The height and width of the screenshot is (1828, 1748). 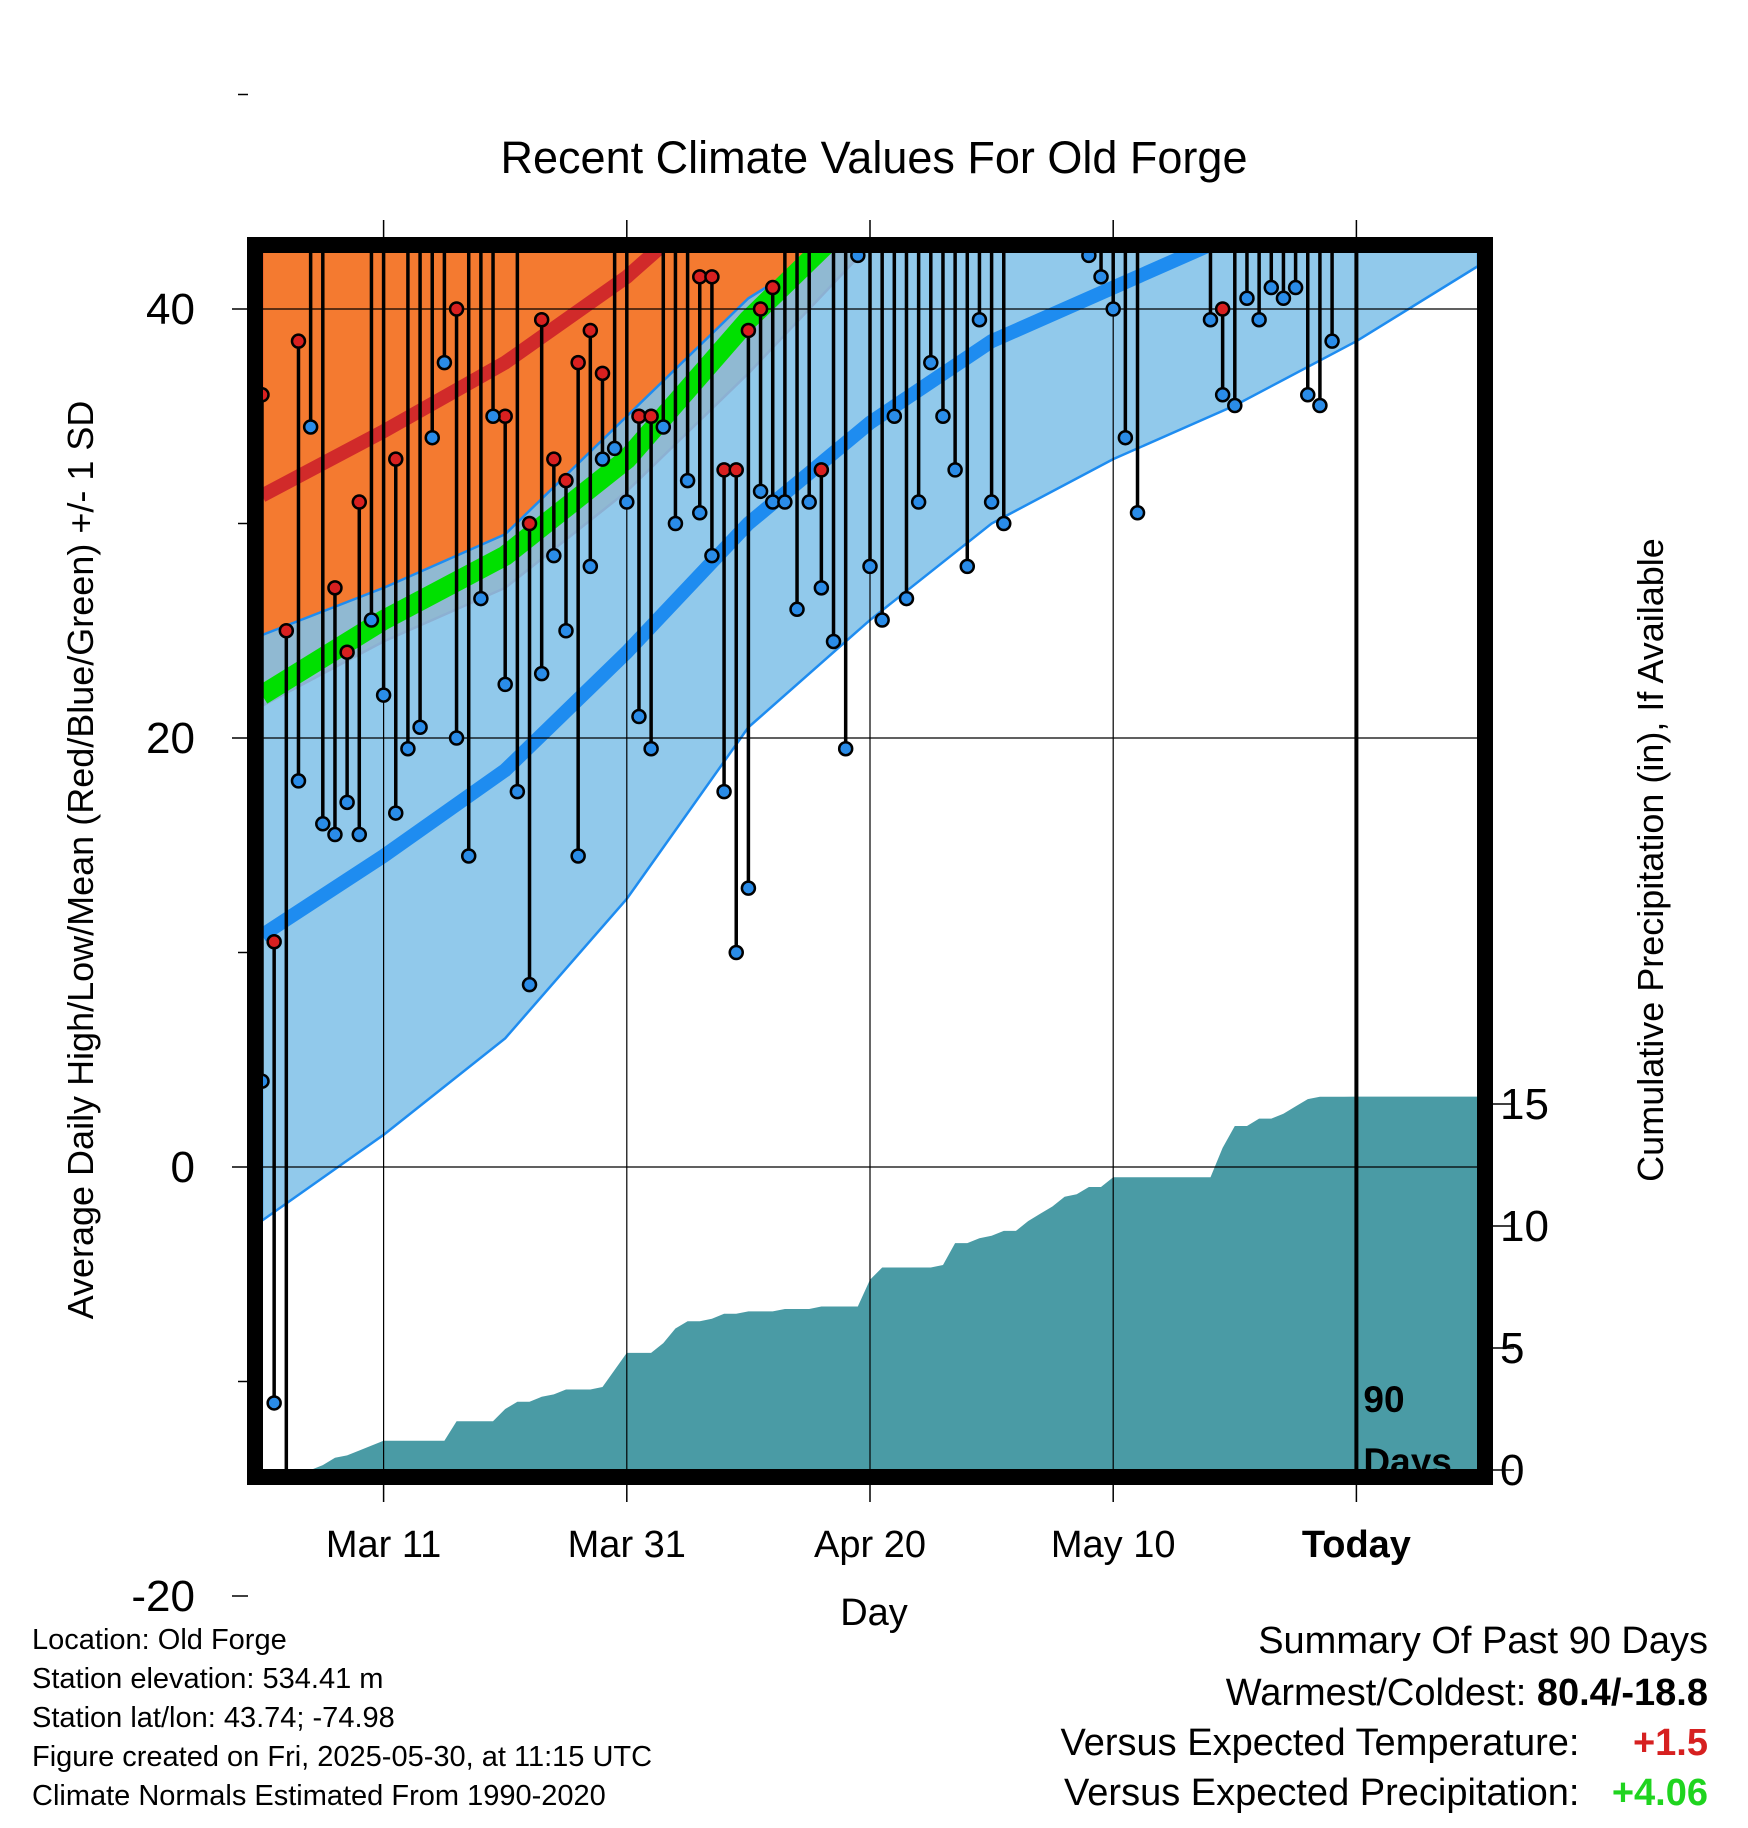 What do you see at coordinates (1512, 1470) in the screenshot?
I see `y2-tick-label: 0` at bounding box center [1512, 1470].